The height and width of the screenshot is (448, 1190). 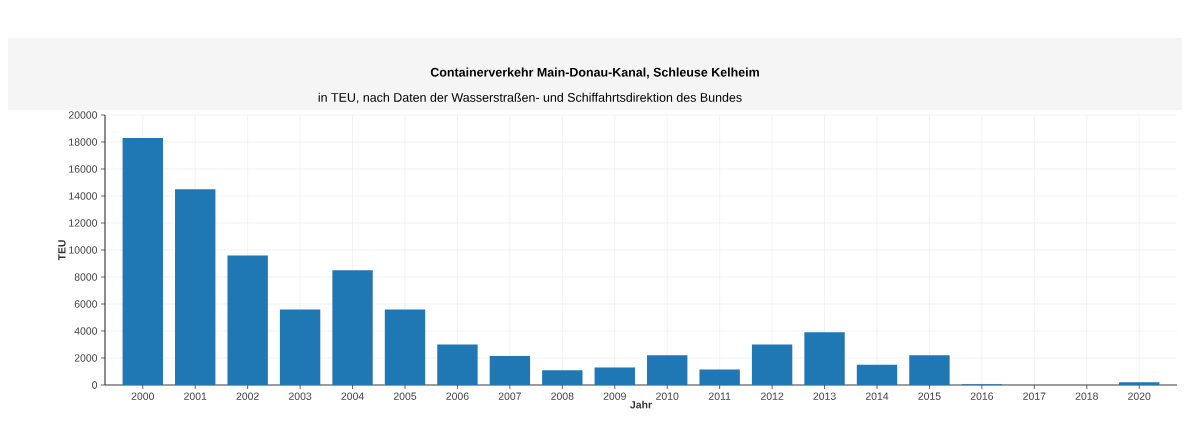 What do you see at coordinates (614, 396) in the screenshot?
I see `x-tick-label: 2009` at bounding box center [614, 396].